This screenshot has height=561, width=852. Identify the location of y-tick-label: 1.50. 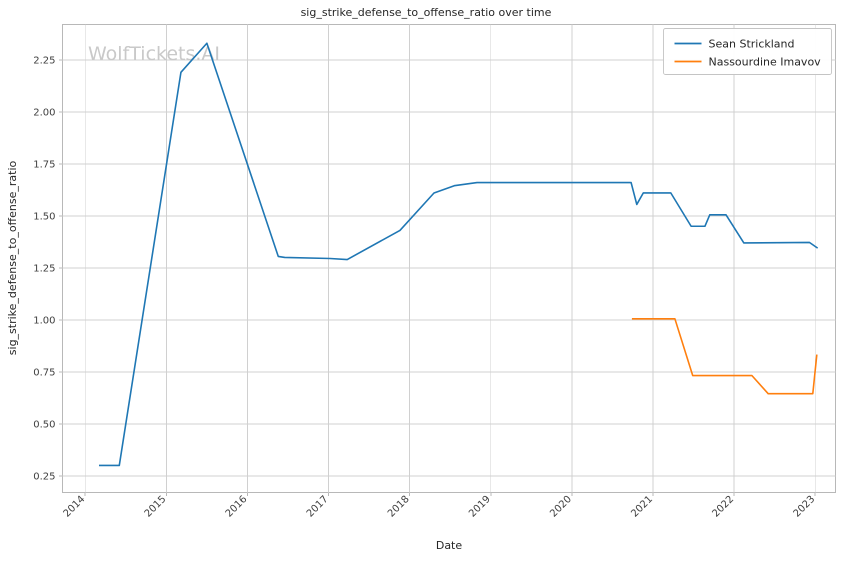
(44, 216).